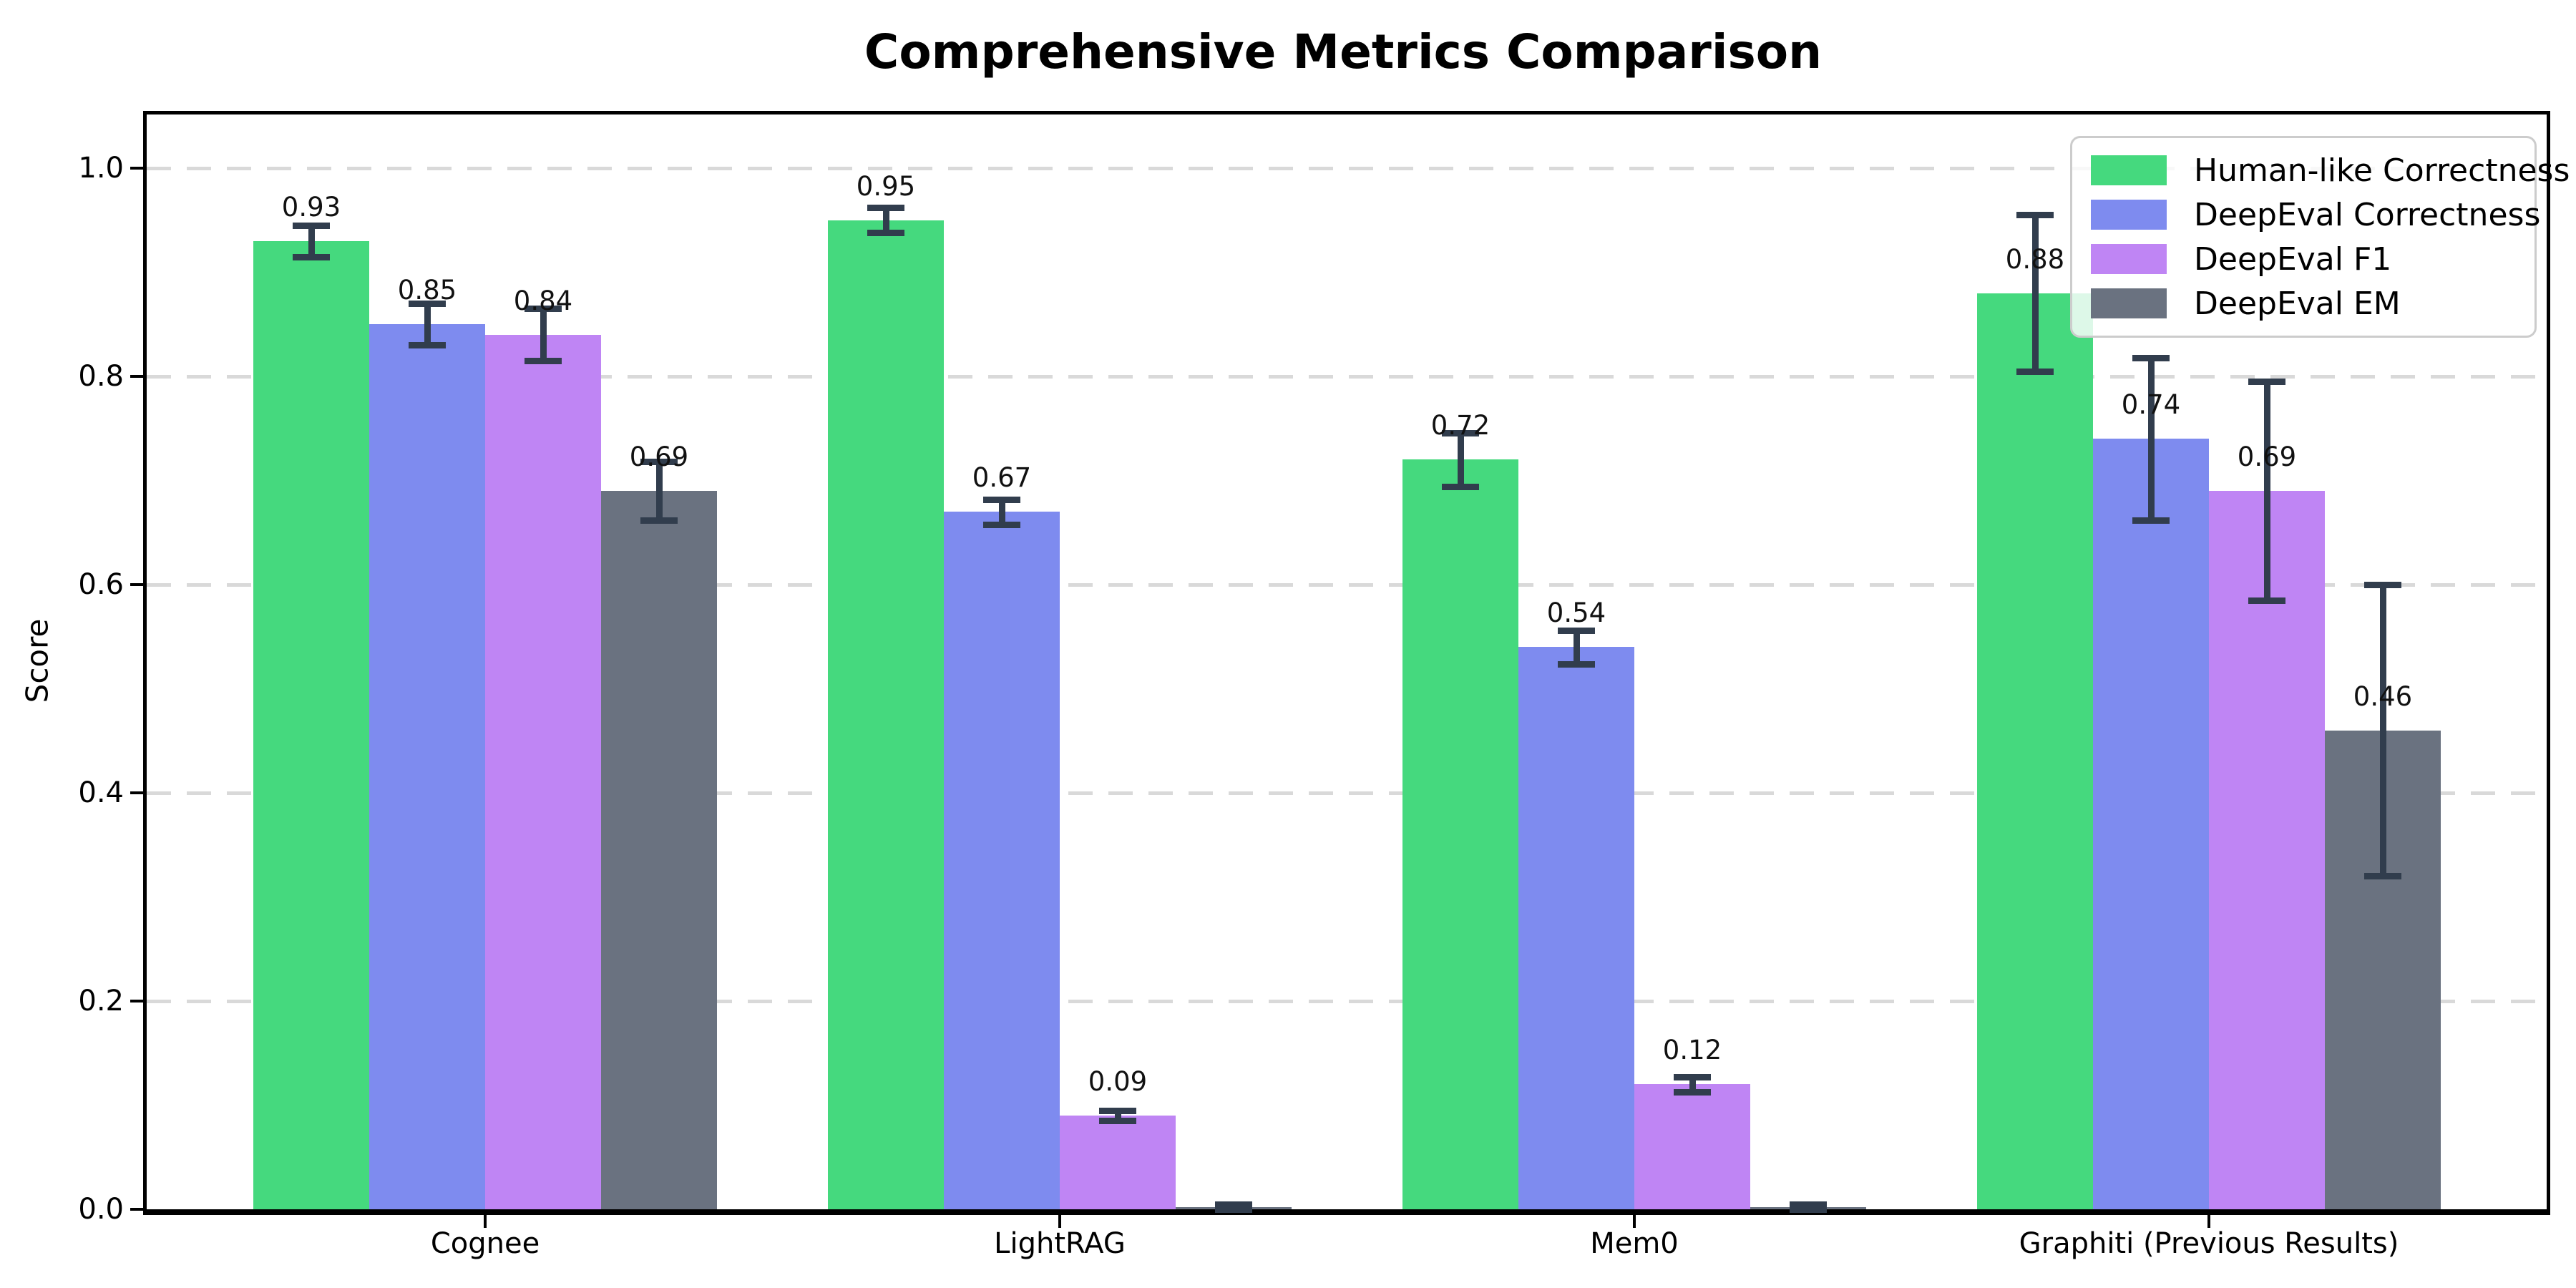  I want to click on legend-item: DeepEval Correctness, so click(2315, 215).